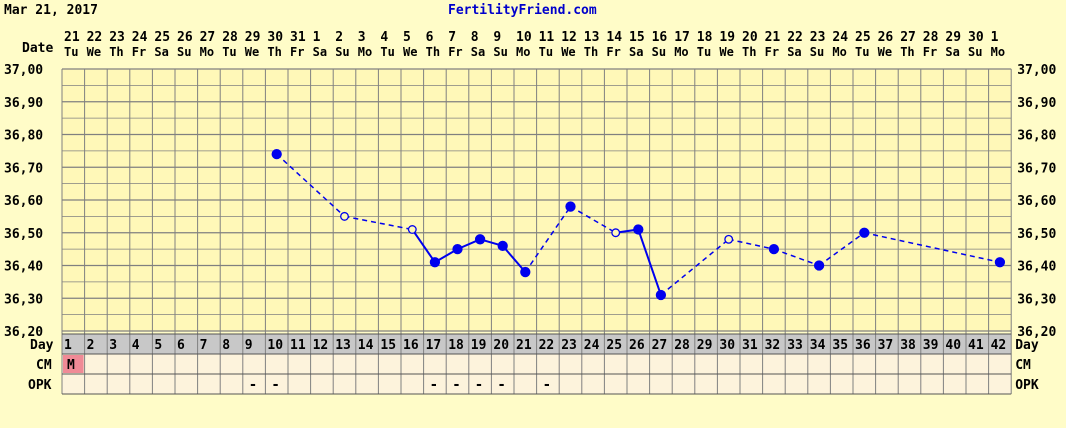  Describe the element at coordinates (750, 37) in the screenshot. I see `date-tick-label: 20` at that location.